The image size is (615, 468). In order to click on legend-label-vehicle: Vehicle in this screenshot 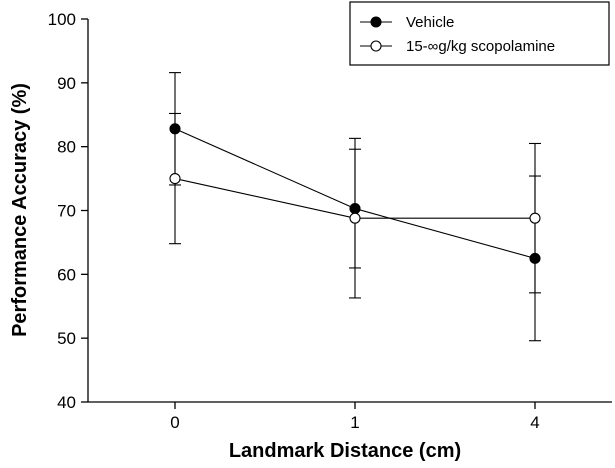, I will do `click(430, 22)`.